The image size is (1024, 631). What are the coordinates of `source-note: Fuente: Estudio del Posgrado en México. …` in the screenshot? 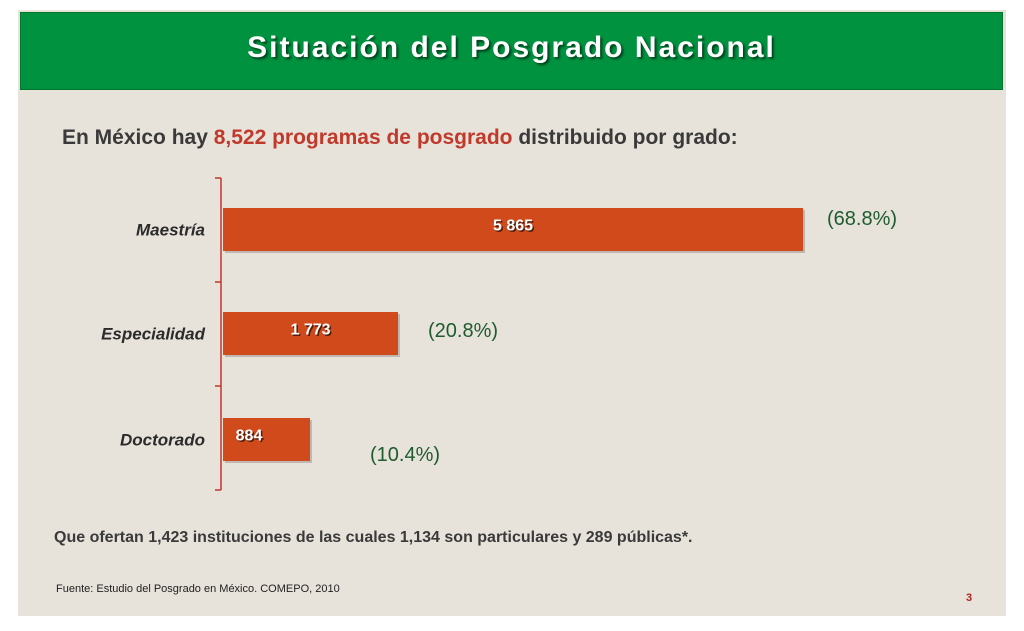 It's located at (198, 589).